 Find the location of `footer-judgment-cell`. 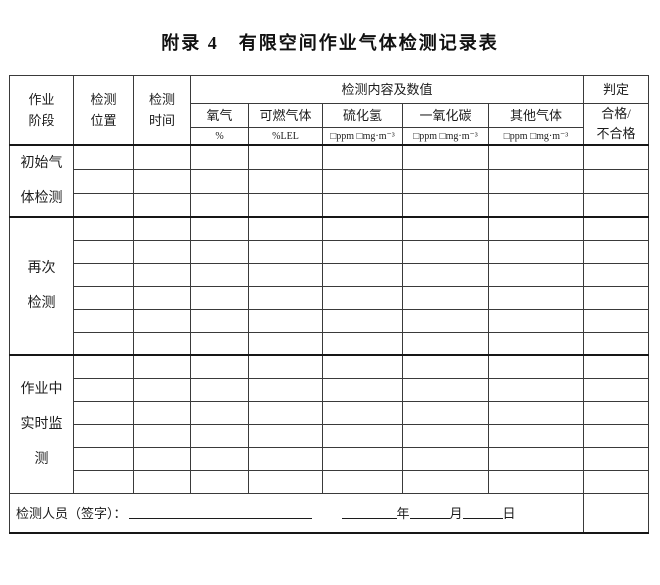

footer-judgment-cell is located at coordinates (616, 513).